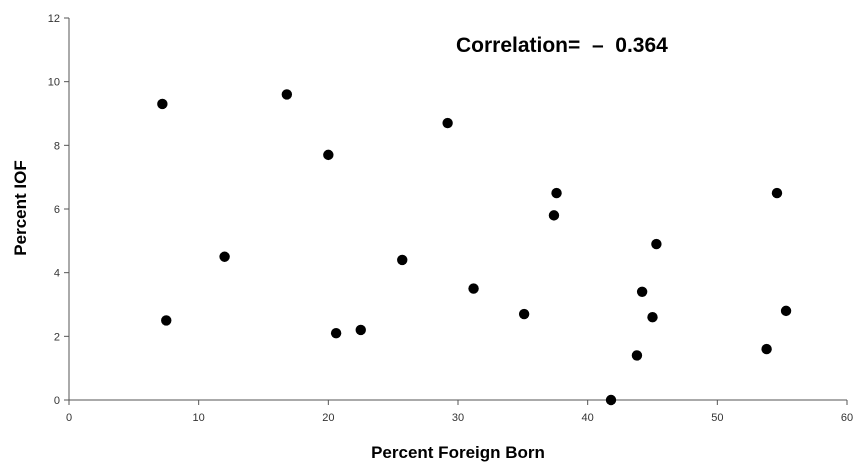 The height and width of the screenshot is (463, 856). What do you see at coordinates (199, 418) in the screenshot?
I see `x-tick-label: 10` at bounding box center [199, 418].